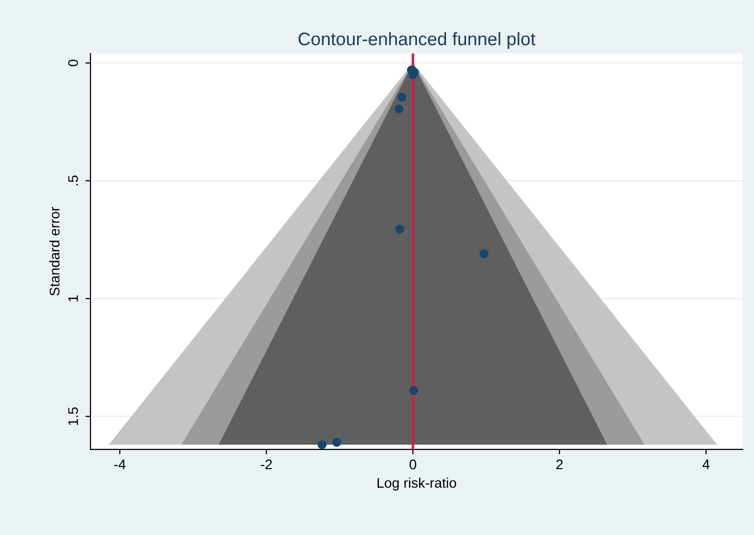 The height and width of the screenshot is (535, 754). What do you see at coordinates (417, 40) in the screenshot?
I see `chart-title: Contour-enhanced funnel plot` at bounding box center [417, 40].